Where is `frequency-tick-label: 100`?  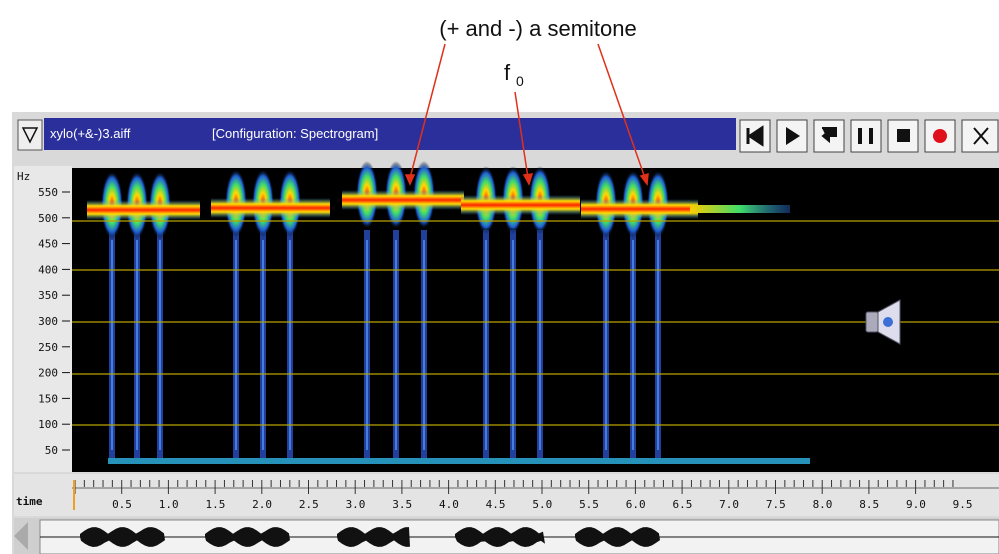
frequency-tick-label: 100 is located at coordinates (48, 424).